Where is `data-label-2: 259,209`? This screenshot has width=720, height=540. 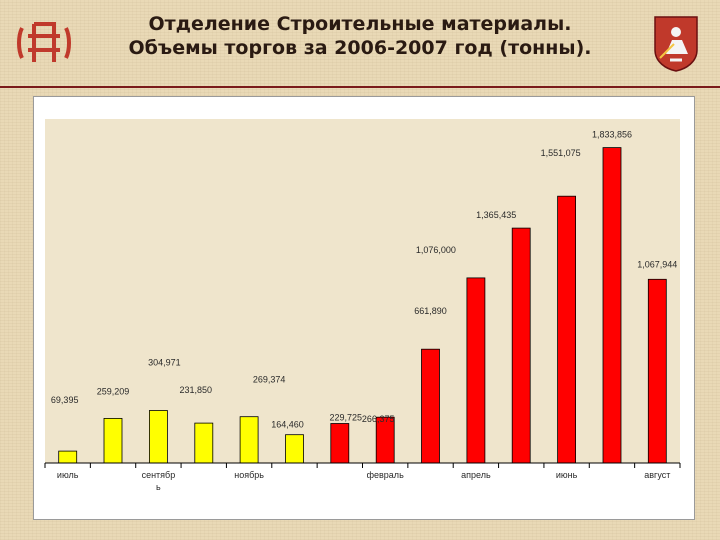 data-label-2: 259,209 is located at coordinates (113, 391).